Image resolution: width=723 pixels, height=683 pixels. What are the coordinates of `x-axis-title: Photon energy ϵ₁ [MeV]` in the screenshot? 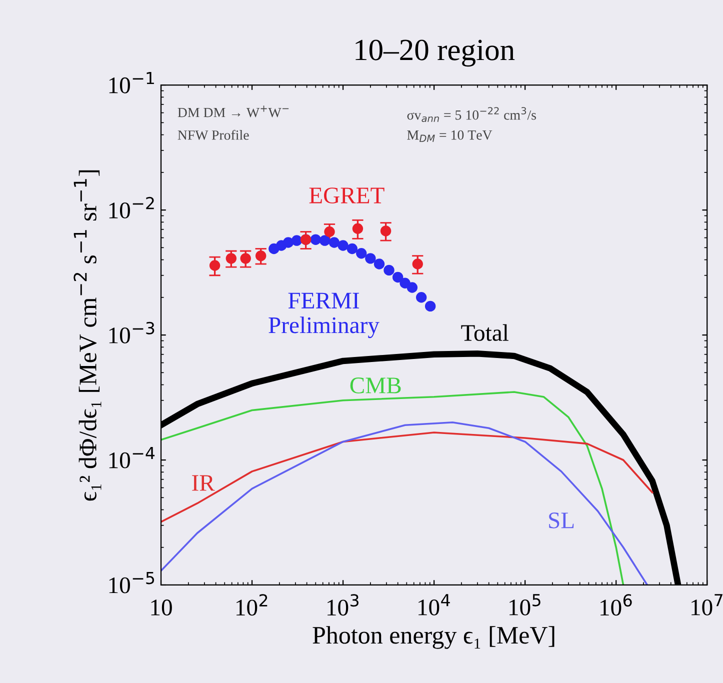 It's located at (433, 637).